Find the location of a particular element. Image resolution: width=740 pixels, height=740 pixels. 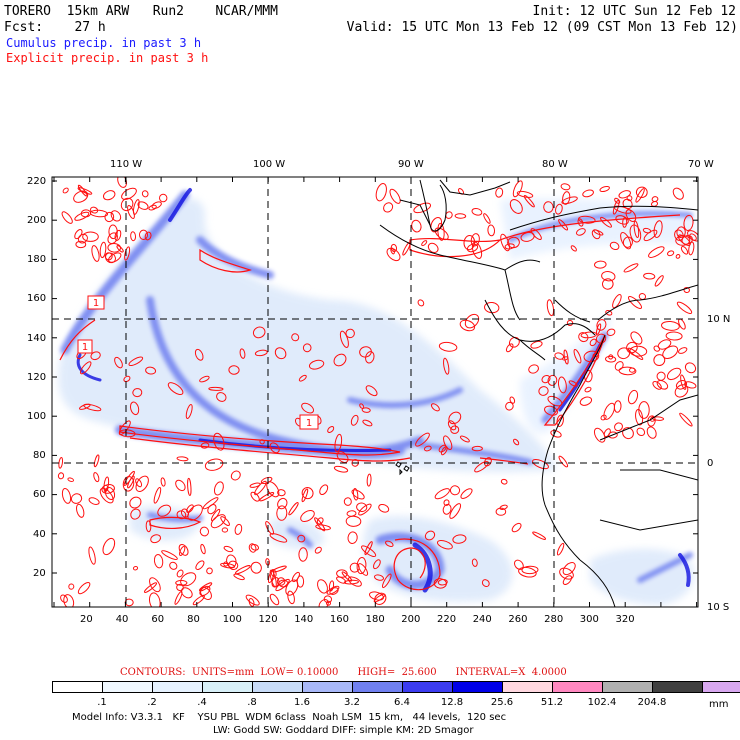

y-tick: 200 is located at coordinates (37, 220).